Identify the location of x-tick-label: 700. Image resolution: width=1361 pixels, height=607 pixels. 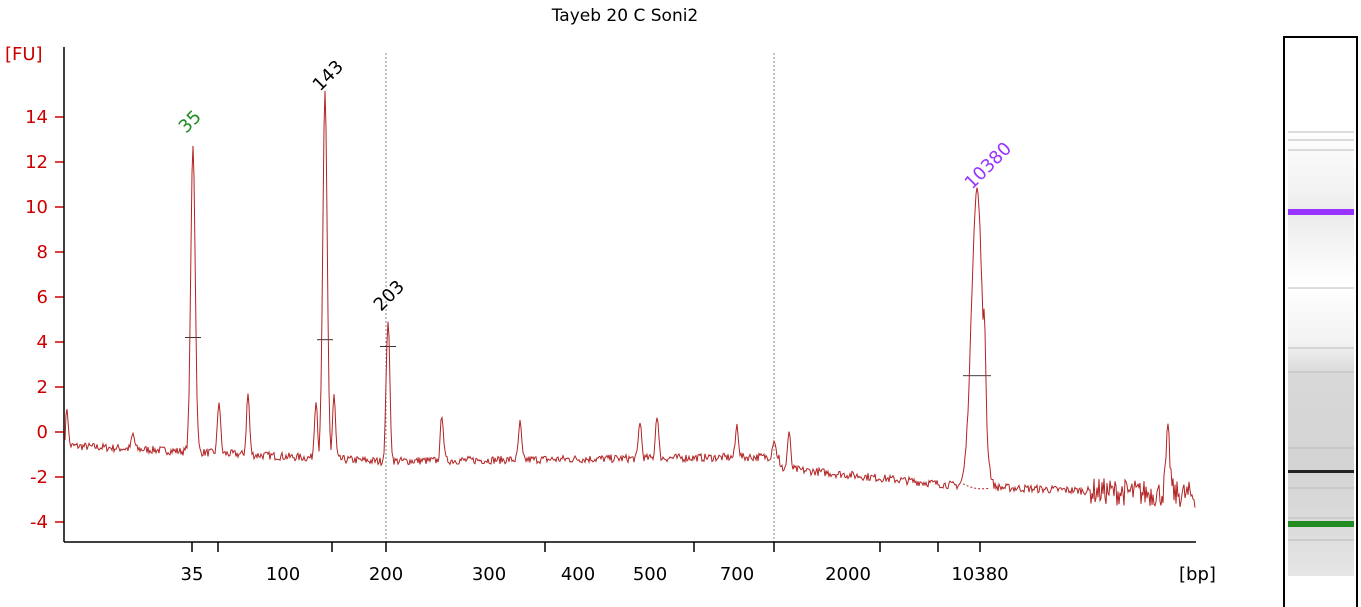
(737, 574).